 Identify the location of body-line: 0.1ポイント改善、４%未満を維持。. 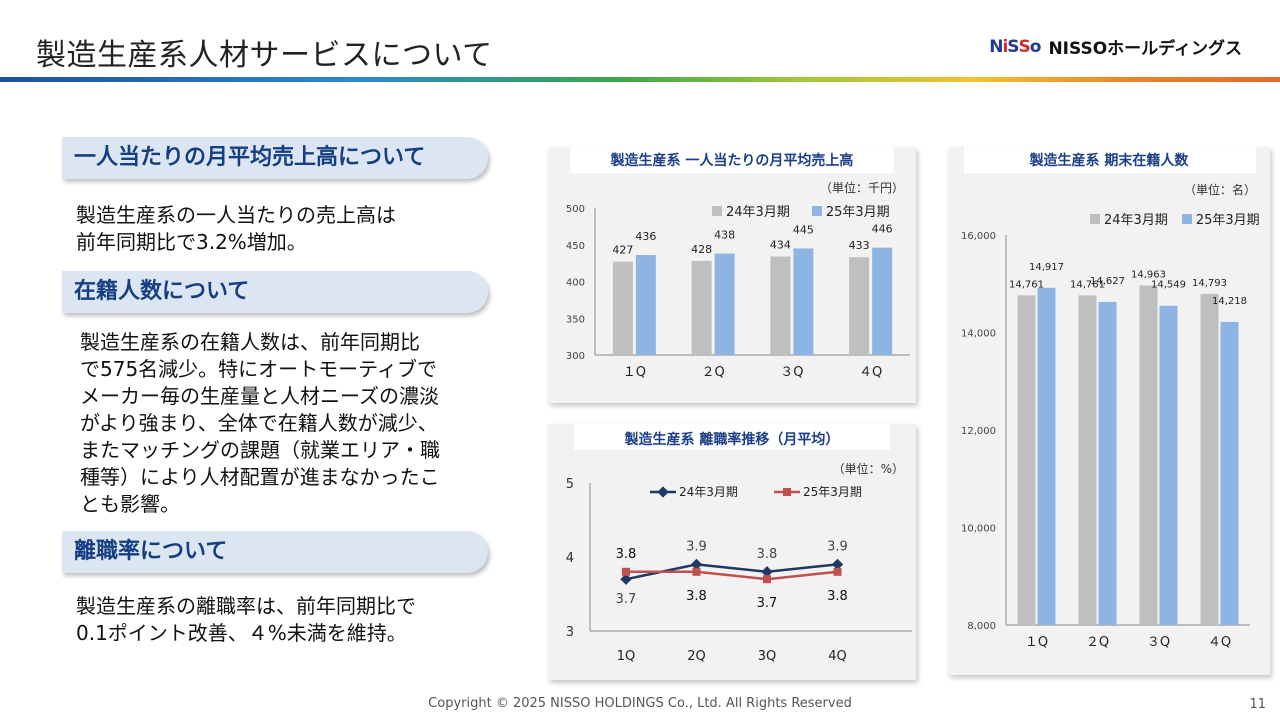
(241, 633).